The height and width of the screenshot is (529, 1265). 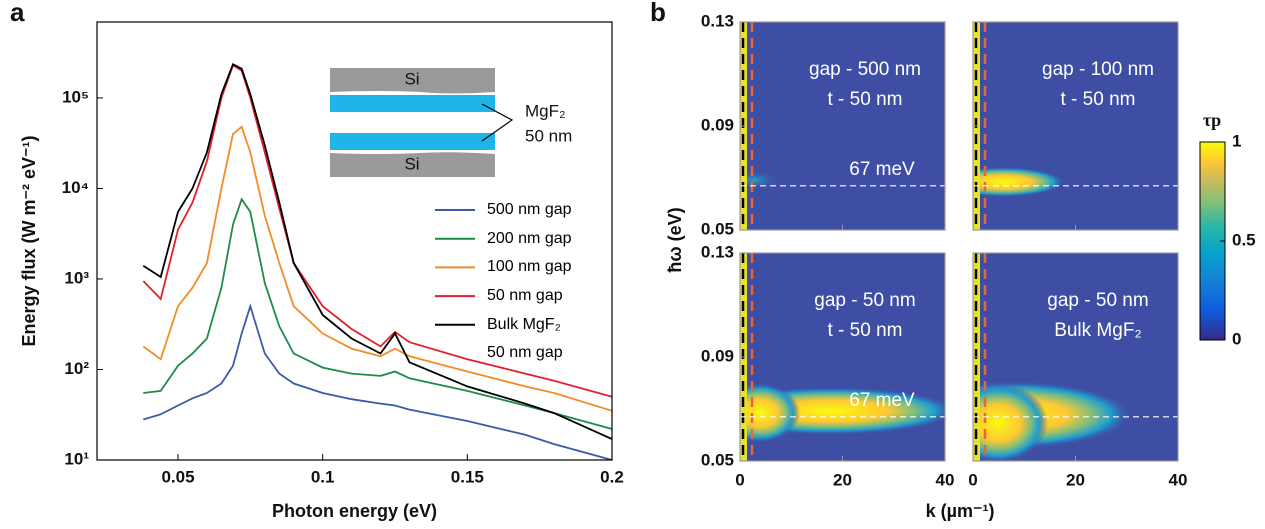 What do you see at coordinates (1098, 69) in the screenshot?
I see `annotation: gap - 100 nm` at bounding box center [1098, 69].